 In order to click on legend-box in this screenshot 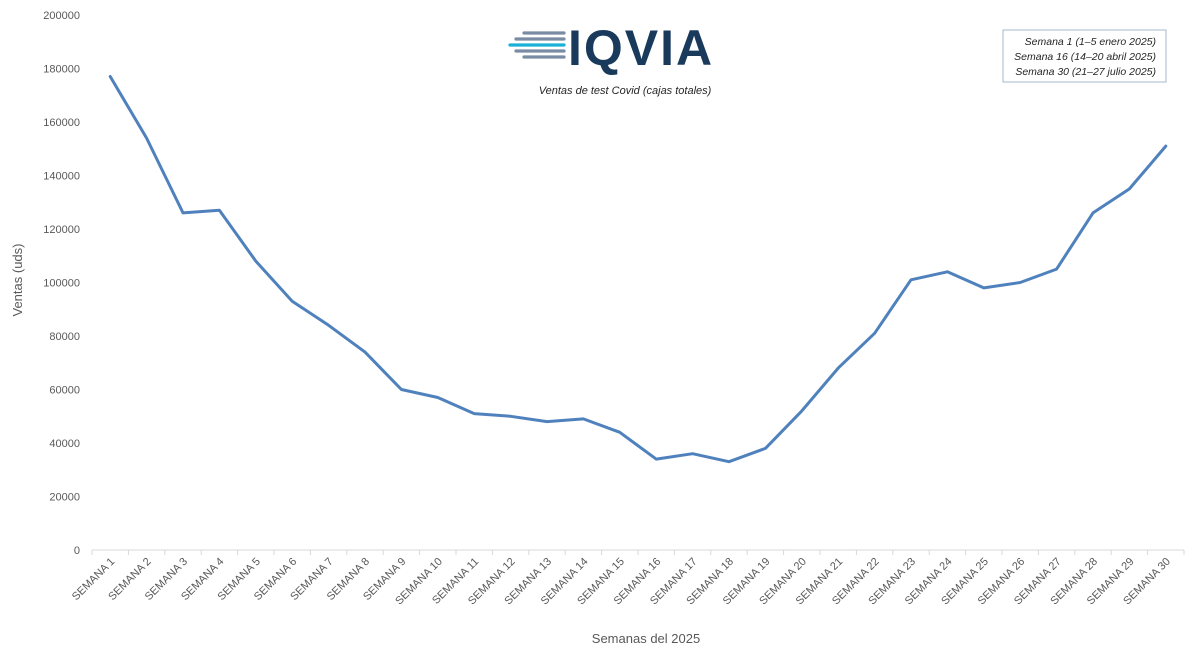, I will do `click(1084, 56)`.